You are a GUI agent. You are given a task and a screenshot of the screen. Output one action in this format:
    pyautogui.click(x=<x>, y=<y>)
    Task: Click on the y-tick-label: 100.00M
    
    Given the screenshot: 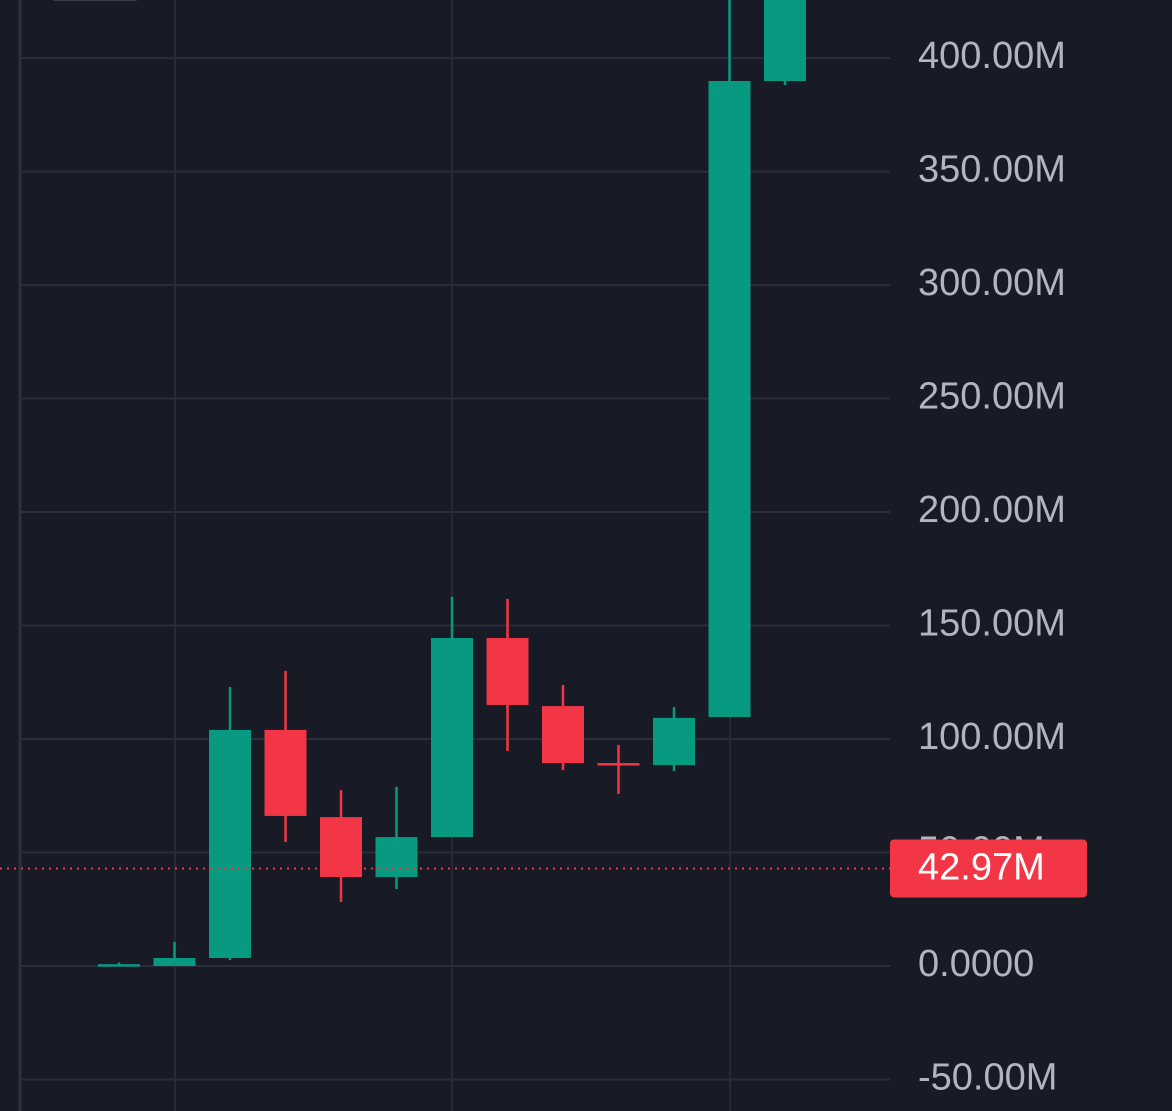 What is the action you would take?
    pyautogui.click(x=992, y=737)
    